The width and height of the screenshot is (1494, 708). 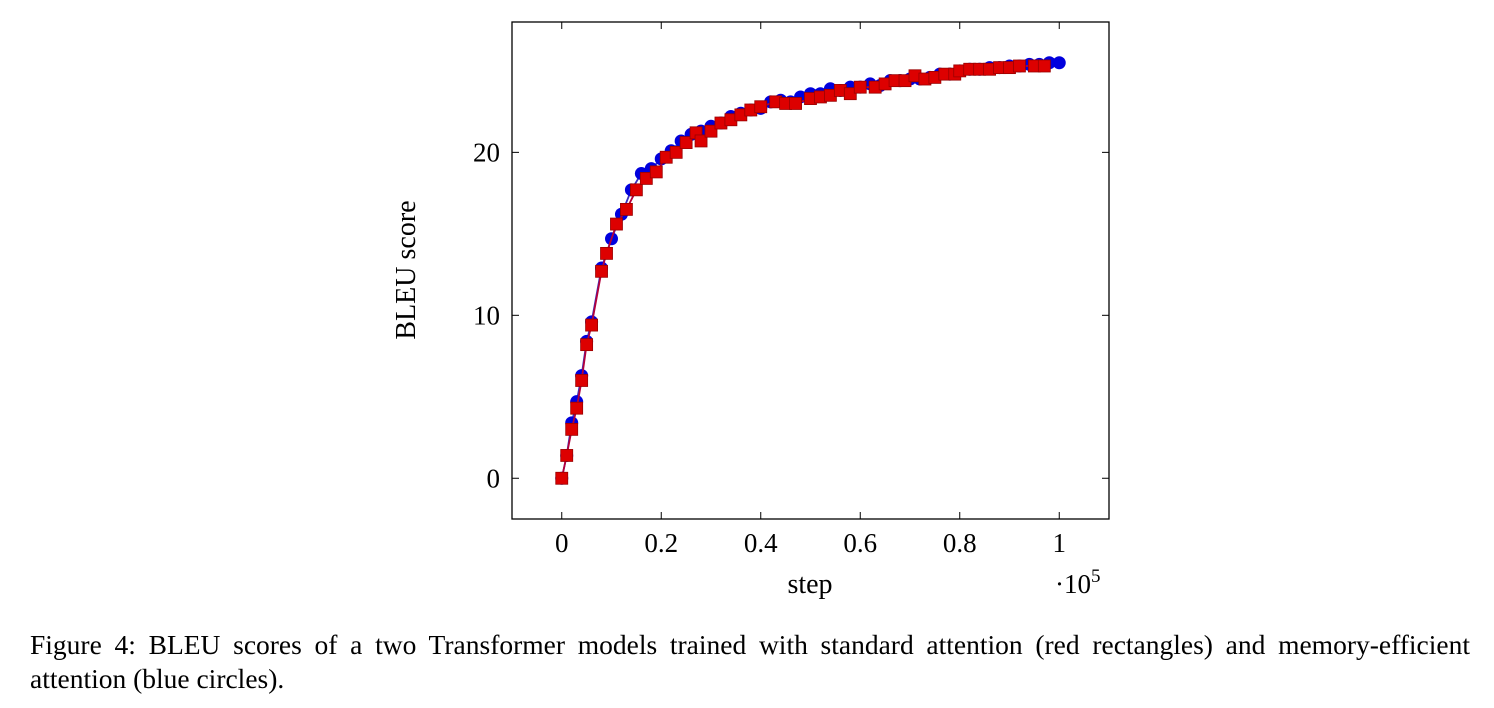 What do you see at coordinates (494, 478) in the screenshot?
I see `y-tick-label: 0` at bounding box center [494, 478].